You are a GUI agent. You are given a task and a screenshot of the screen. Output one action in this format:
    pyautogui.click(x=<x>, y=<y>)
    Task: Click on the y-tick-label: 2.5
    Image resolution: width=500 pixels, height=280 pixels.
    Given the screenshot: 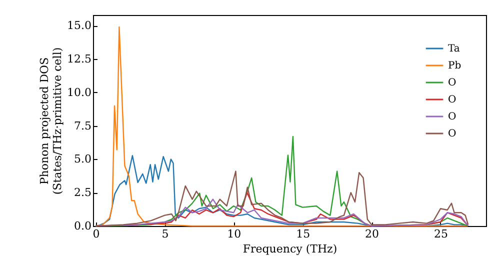 What is the action you would take?
    pyautogui.click(x=83, y=193)
    